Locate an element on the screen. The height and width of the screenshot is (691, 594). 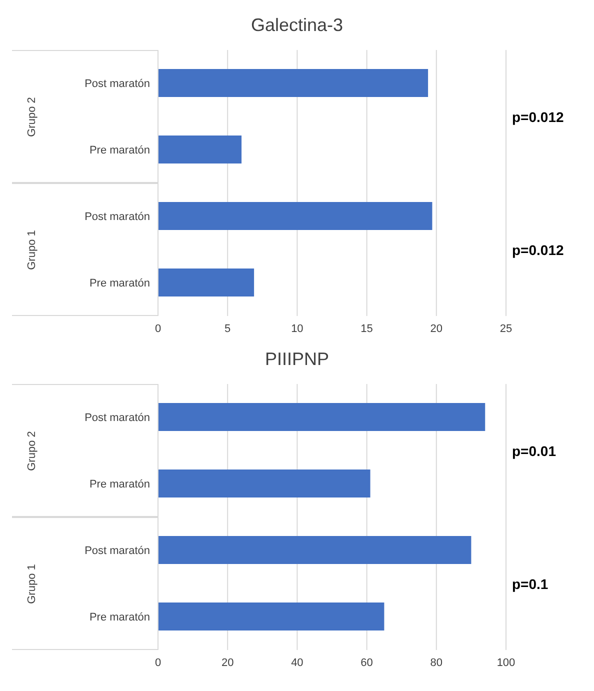
x-tick-label: 15 is located at coordinates (366, 328).